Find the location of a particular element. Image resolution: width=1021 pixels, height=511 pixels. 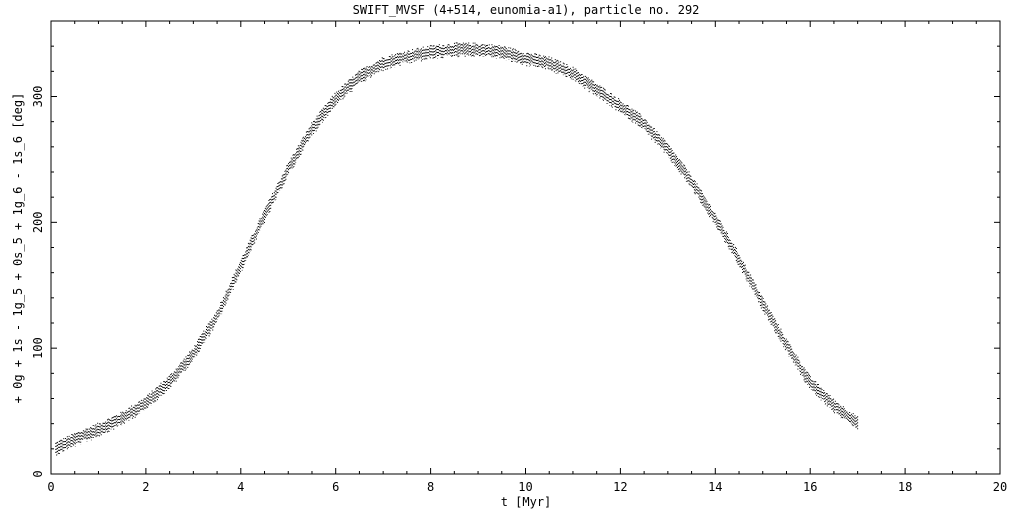

x-tick-label: 4 is located at coordinates (240, 487).